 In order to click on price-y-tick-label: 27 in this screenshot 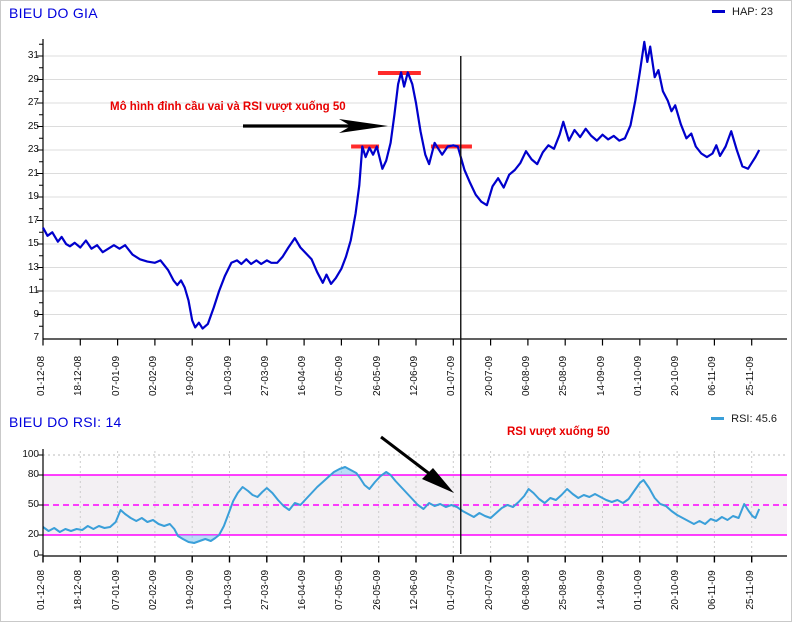, I will do `click(33, 102)`.